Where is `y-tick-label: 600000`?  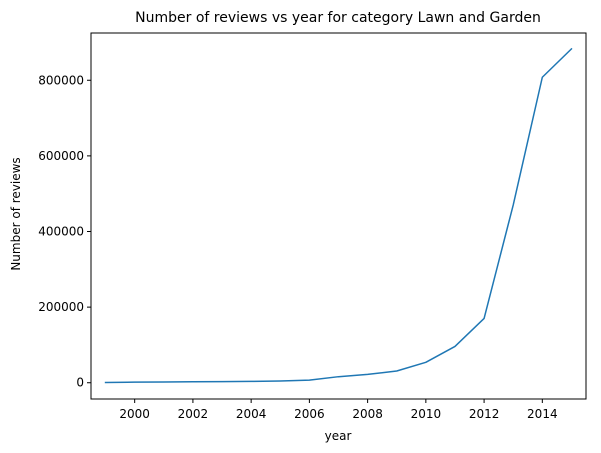 y-tick-label: 600000 is located at coordinates (61, 156).